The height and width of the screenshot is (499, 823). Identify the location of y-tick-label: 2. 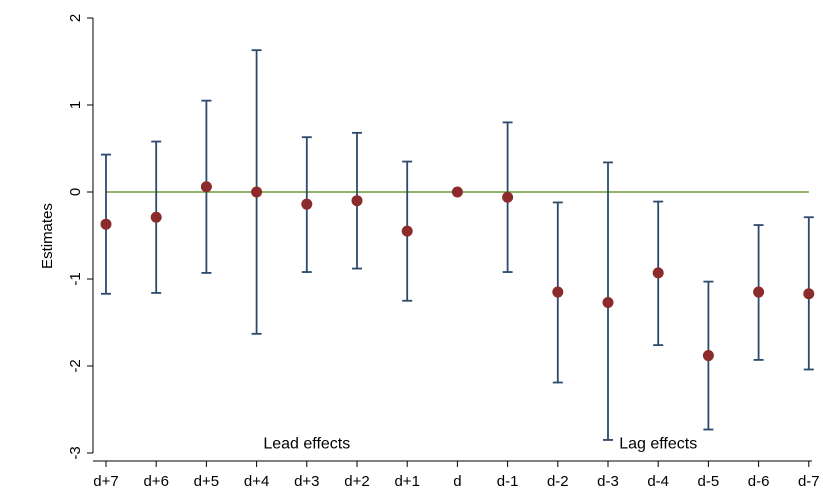
(75, 18).